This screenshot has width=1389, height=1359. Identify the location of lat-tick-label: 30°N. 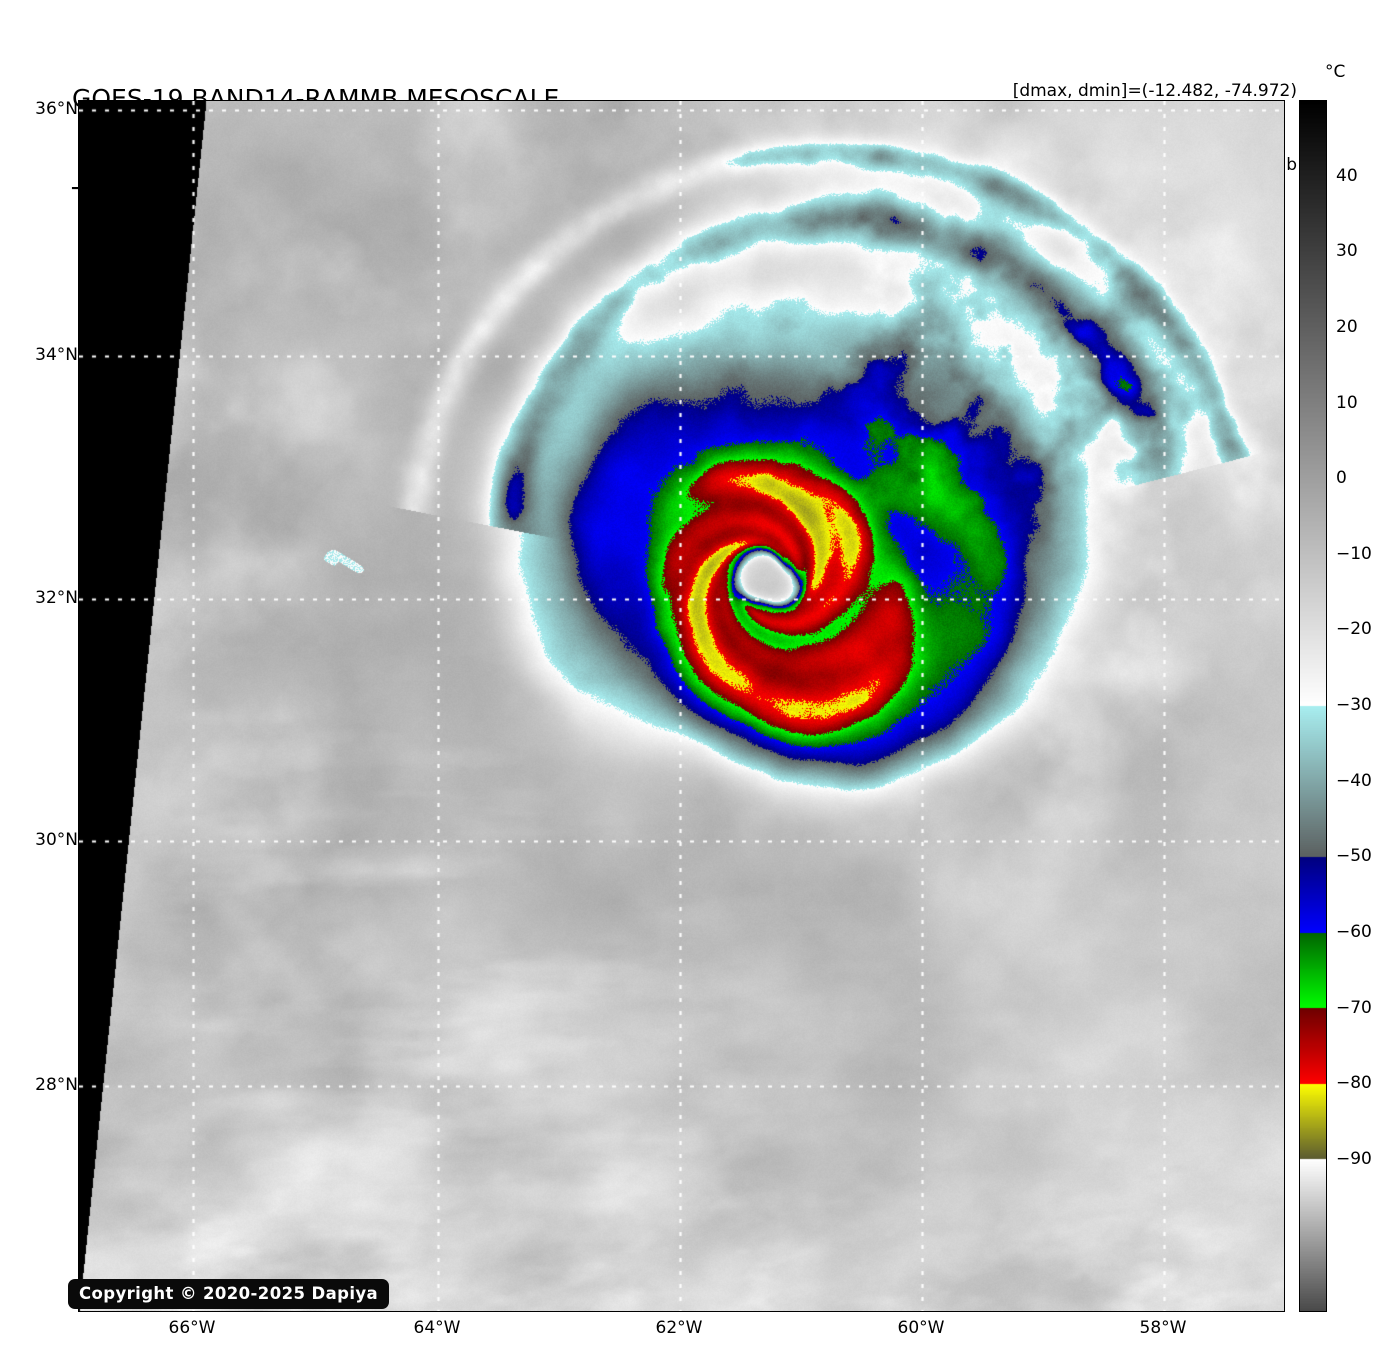
(56, 840).